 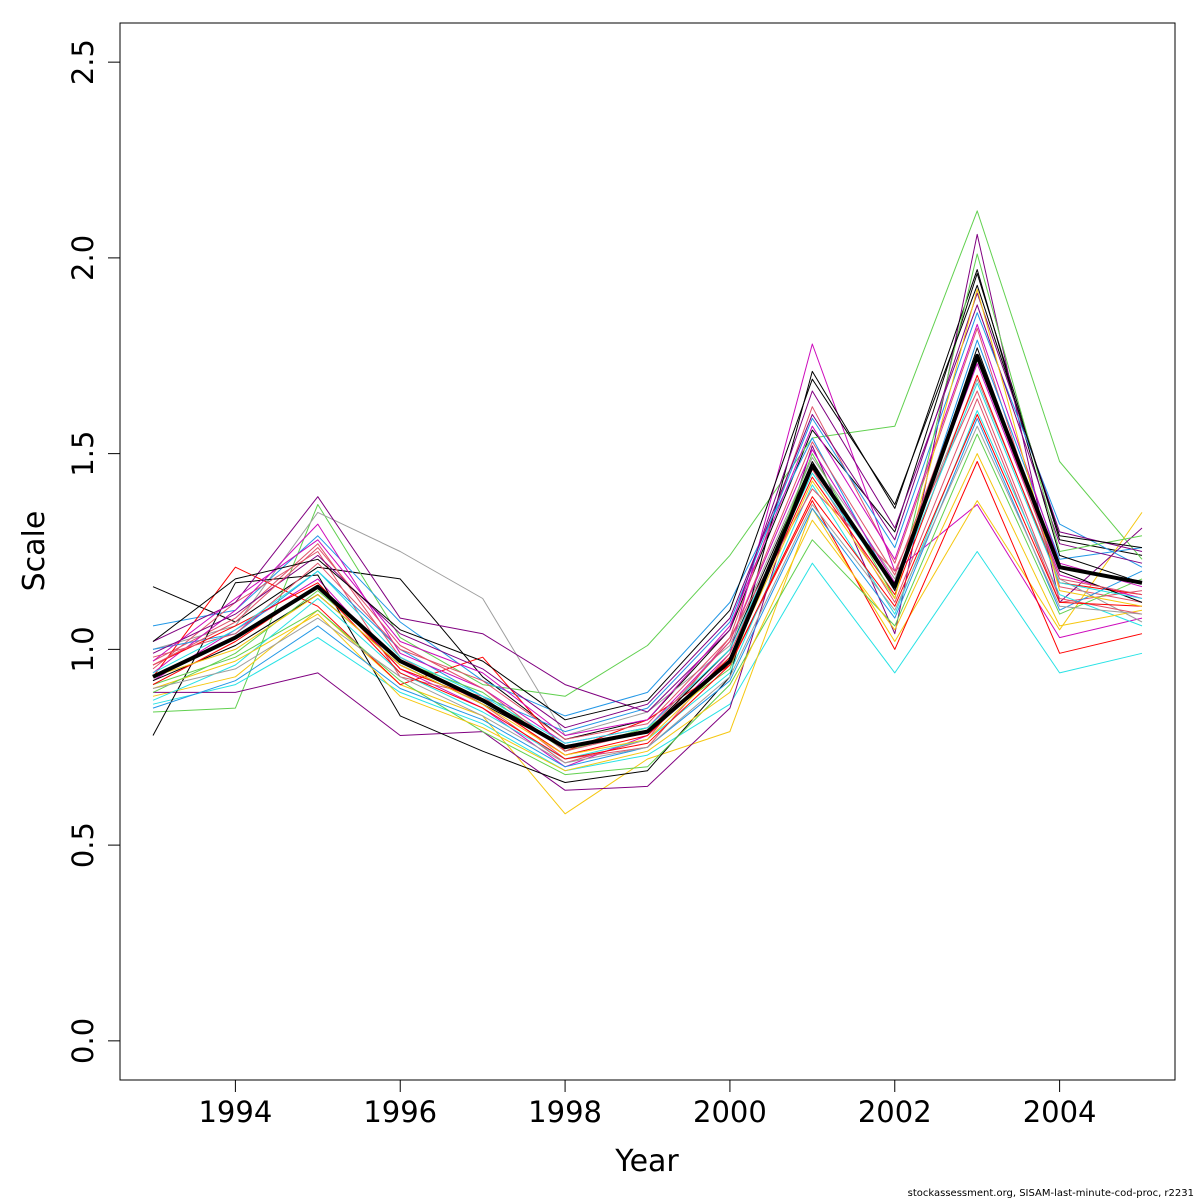 What do you see at coordinates (83, 454) in the screenshot?
I see `y-tick-label: 1.5` at bounding box center [83, 454].